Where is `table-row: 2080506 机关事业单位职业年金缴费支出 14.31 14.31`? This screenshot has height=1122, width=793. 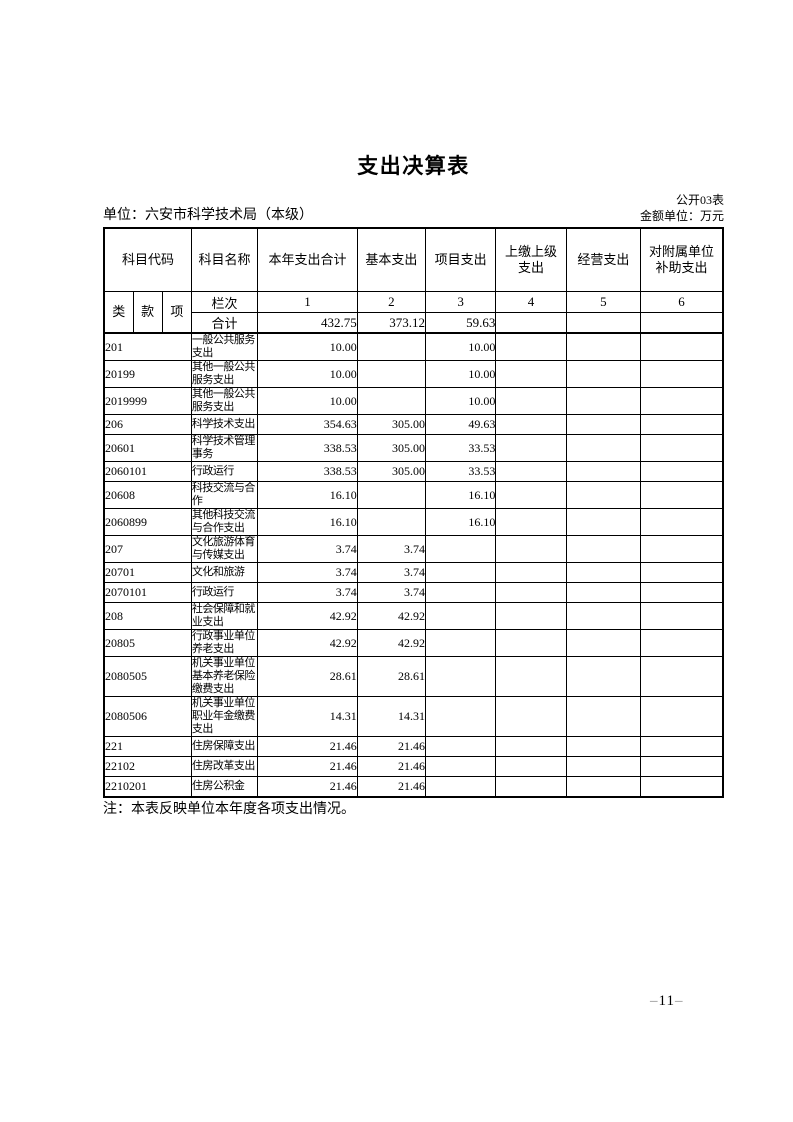
table-row: 2080506 机关事业单位职业年金缴费支出 14.31 14.31 is located at coordinates (413, 716).